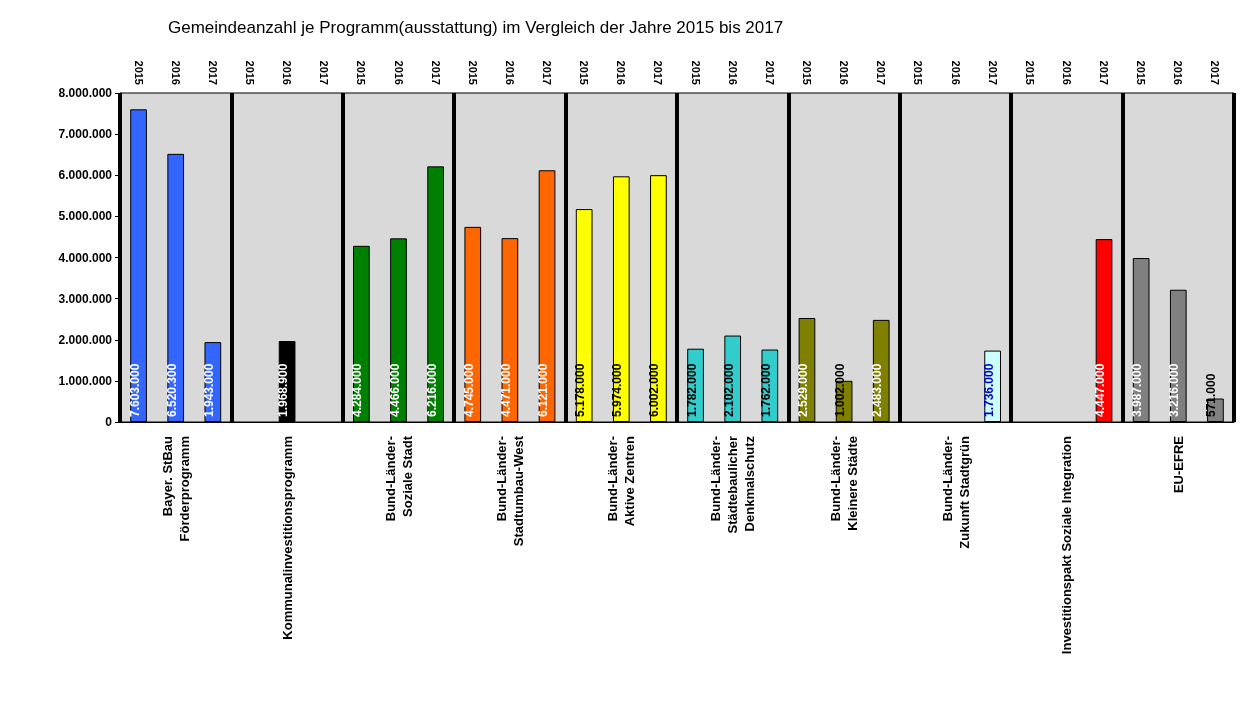 The height and width of the screenshot is (720, 1244). I want to click on data-label: 1.968.900, so click(283, 390).